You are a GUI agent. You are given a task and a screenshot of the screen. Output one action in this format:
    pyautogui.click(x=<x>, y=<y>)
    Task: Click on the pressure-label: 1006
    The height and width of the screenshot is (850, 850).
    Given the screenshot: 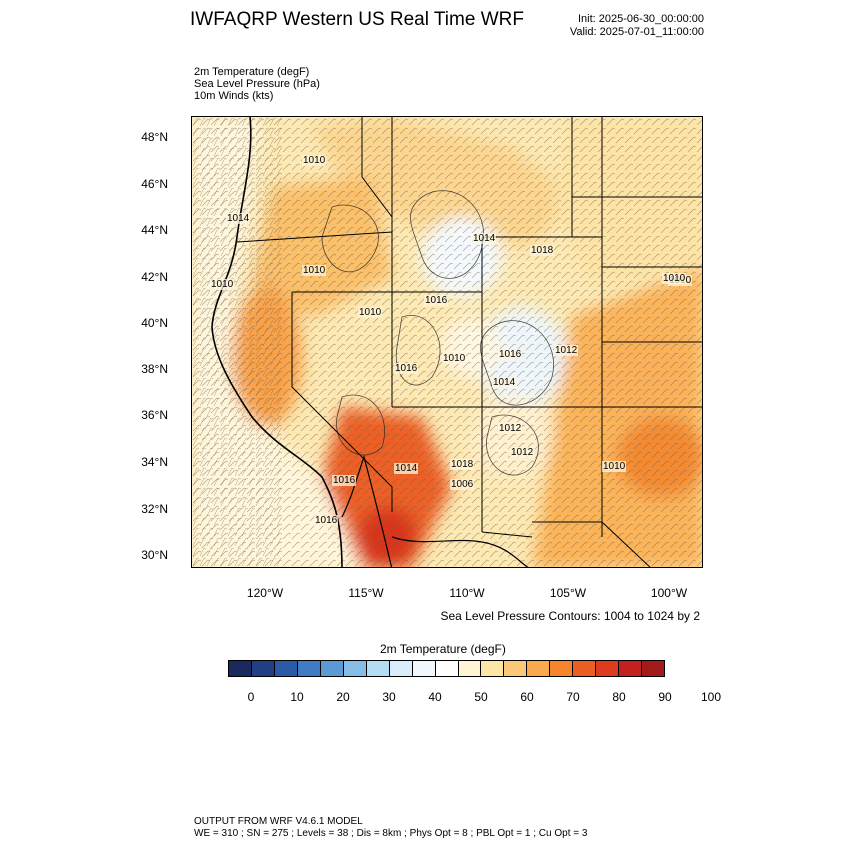 What is the action you would take?
    pyautogui.click(x=462, y=484)
    